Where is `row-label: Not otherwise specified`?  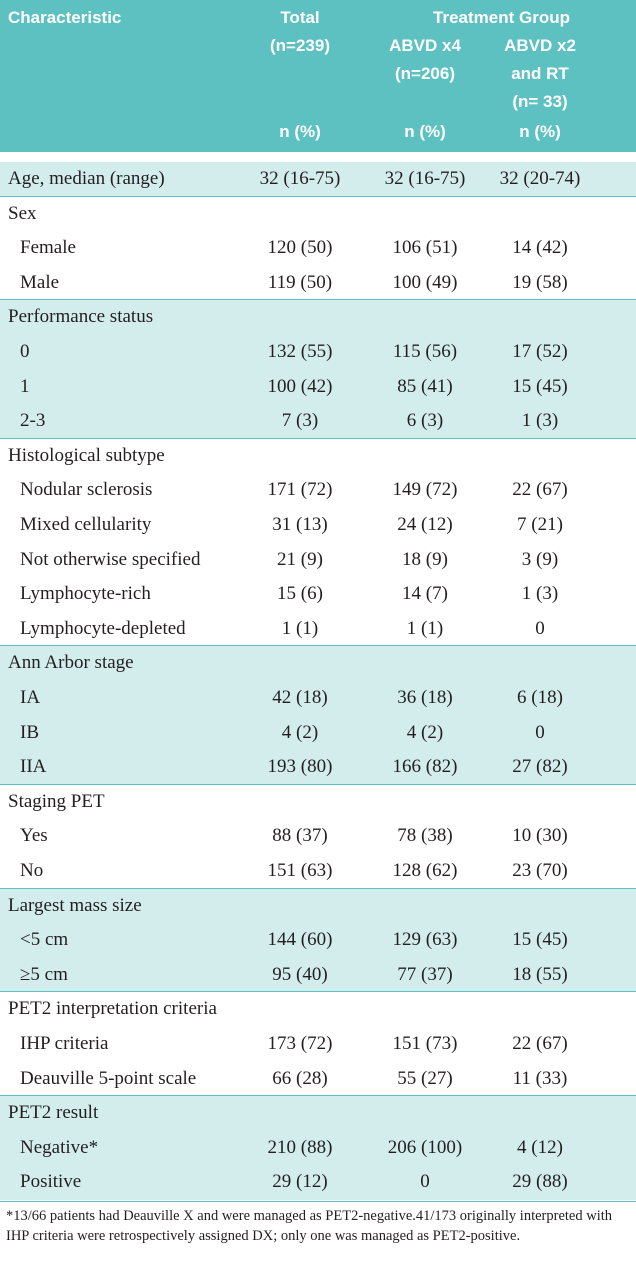
row-label: Not otherwise specified is located at coordinates (110, 559).